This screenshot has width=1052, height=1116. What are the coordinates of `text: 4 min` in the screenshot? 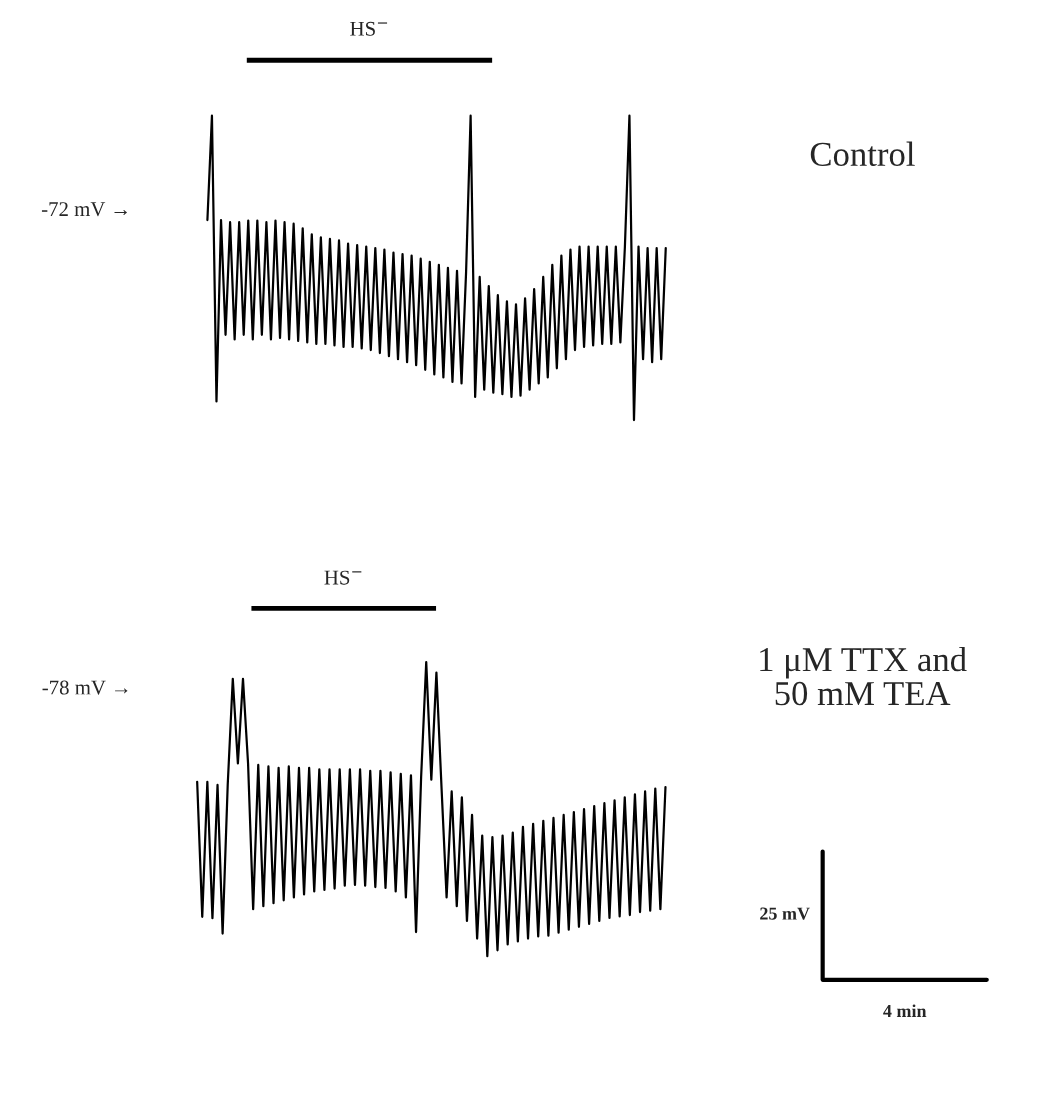 It's located at (905, 1010).